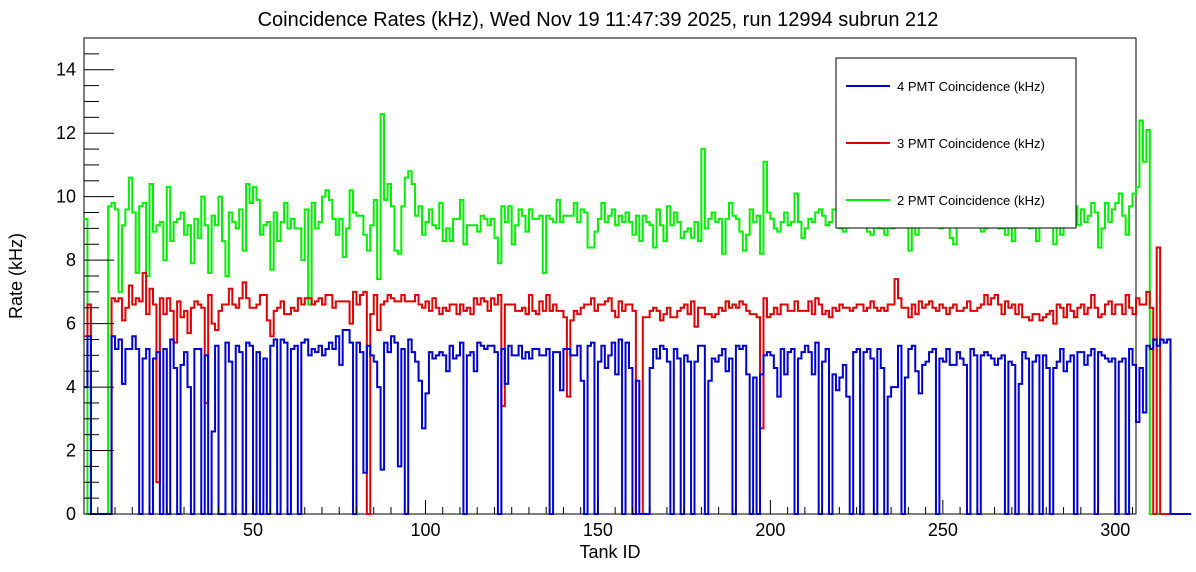  I want to click on y-tick-label: 12, so click(66, 133).